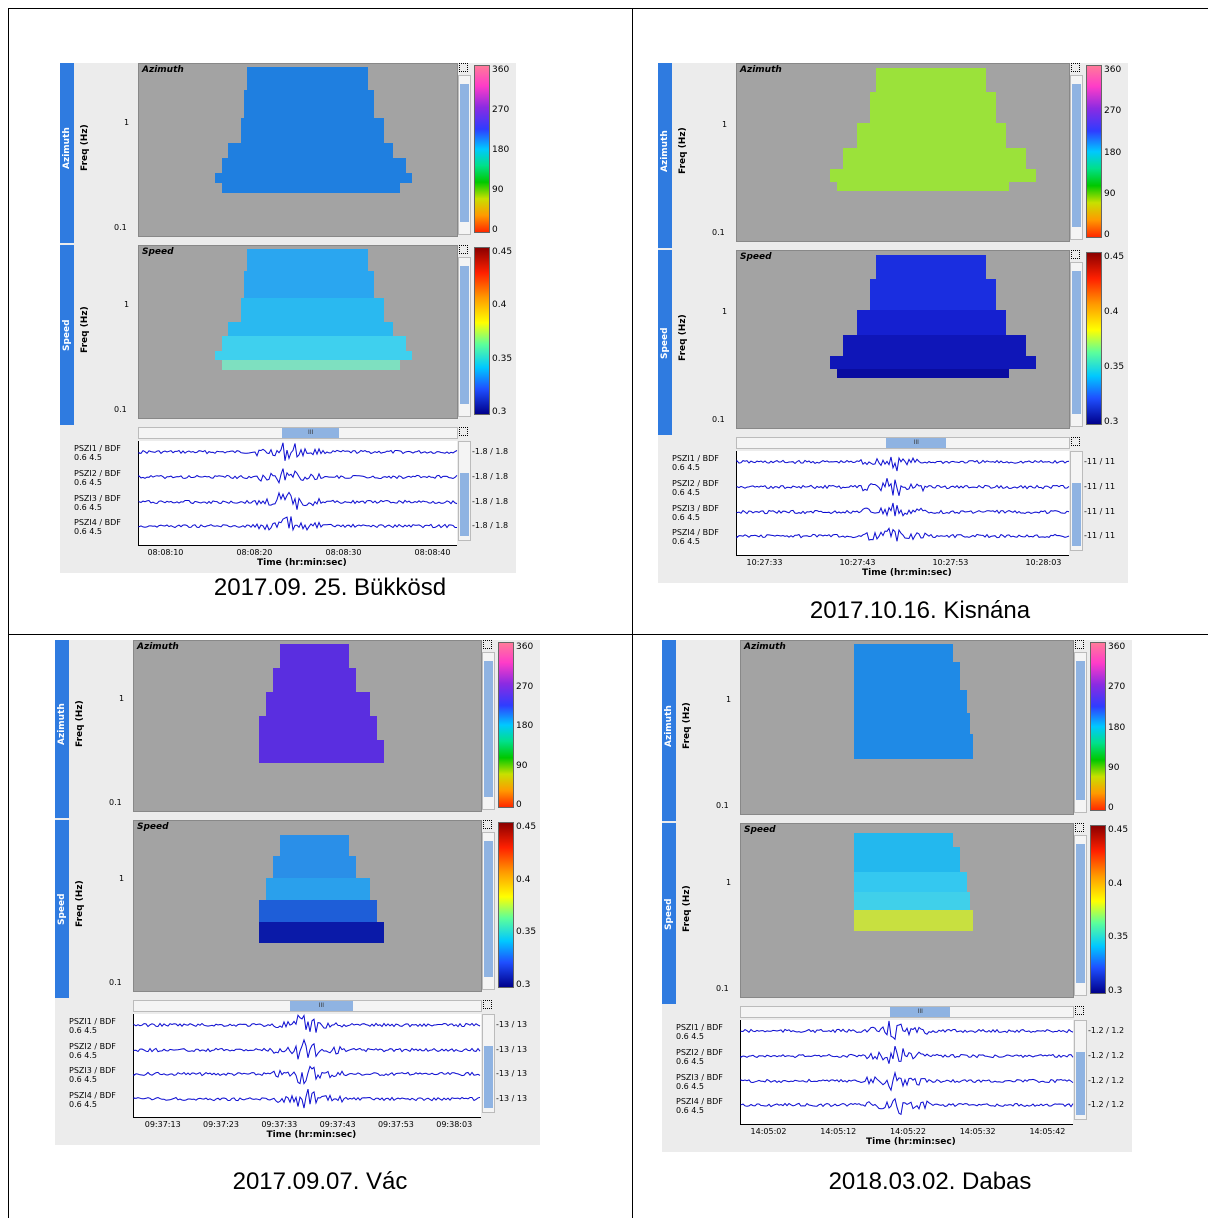 This screenshot has height=1218, width=1208. Describe the element at coordinates (525, 647) in the screenshot. I see `azimuth-colorbar-label: 360` at that location.